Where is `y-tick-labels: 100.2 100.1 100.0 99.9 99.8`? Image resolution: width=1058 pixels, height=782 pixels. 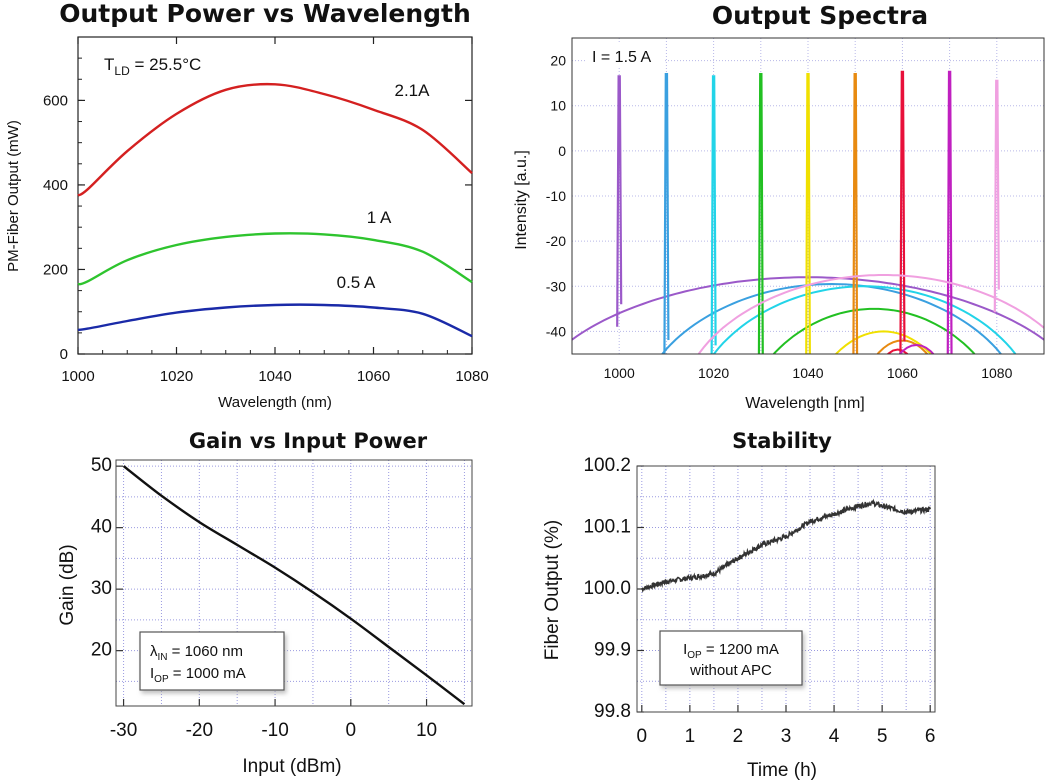 y-tick-labels: 100.2 100.1 100.0 99.9 99.8 is located at coordinates (607, 588).